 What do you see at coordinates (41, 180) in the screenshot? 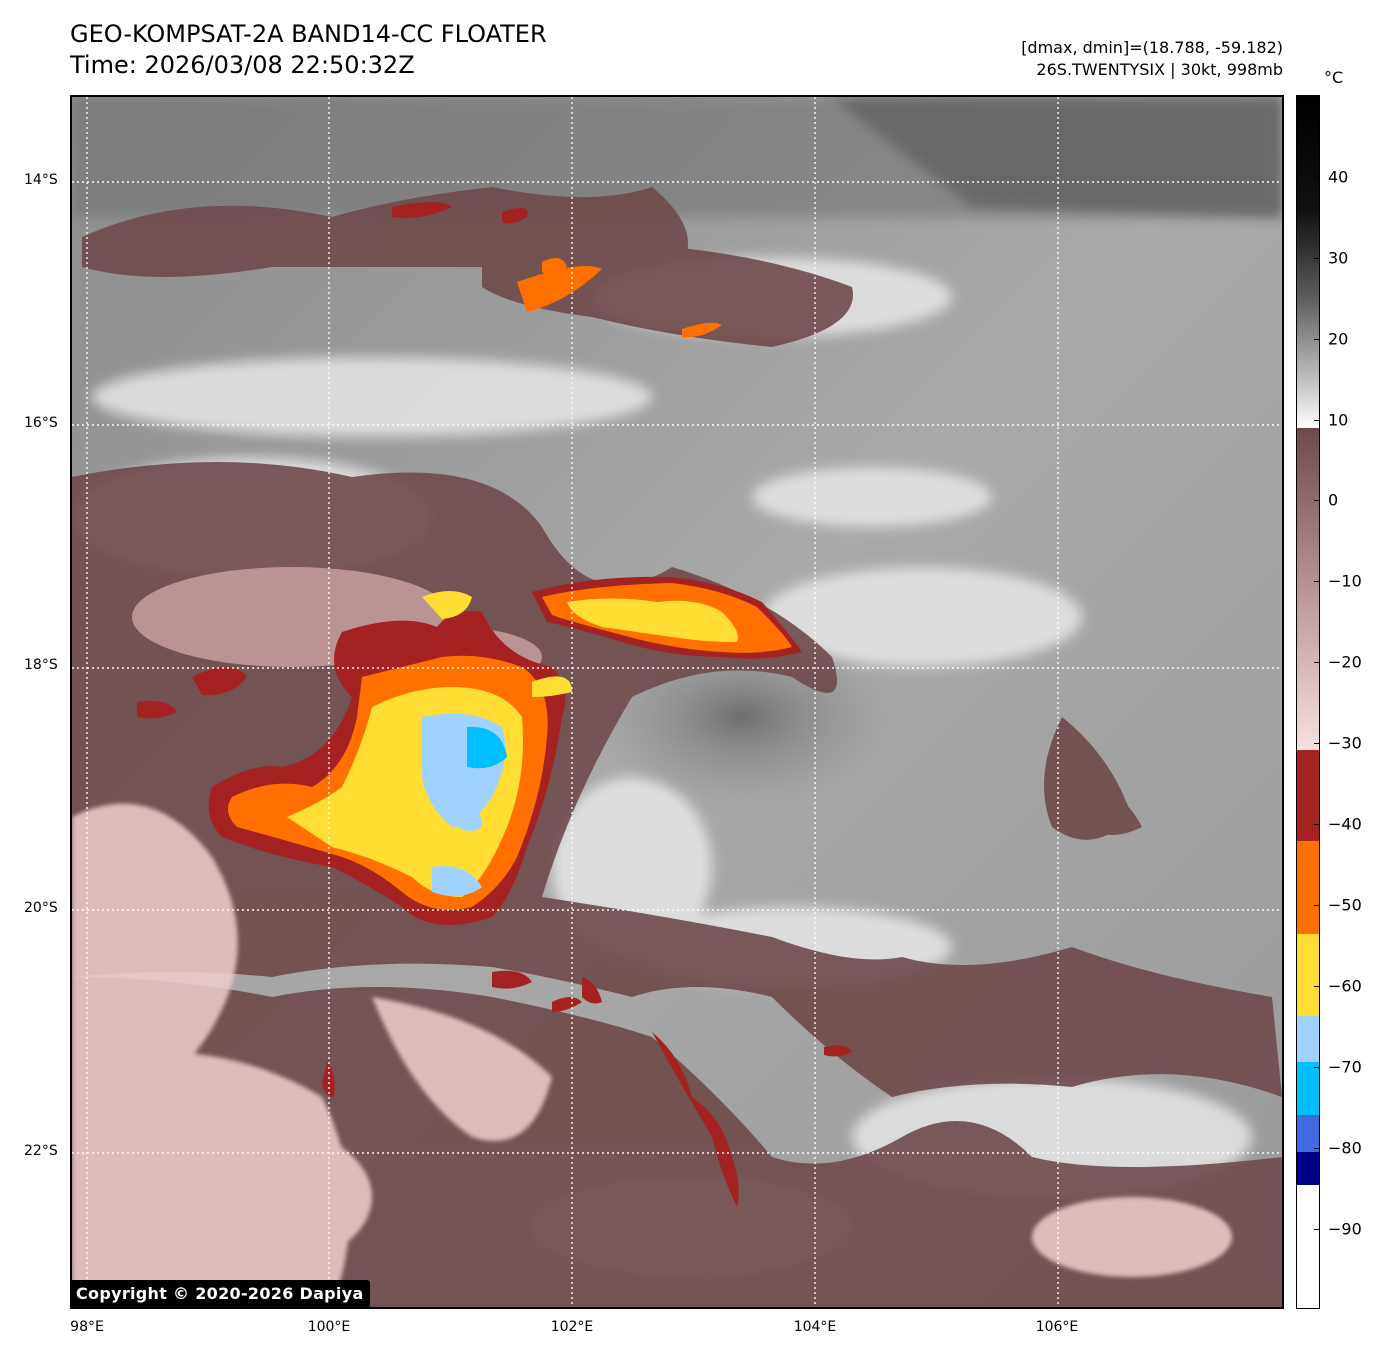
I see `lat-label-14s: 14°S` at bounding box center [41, 180].